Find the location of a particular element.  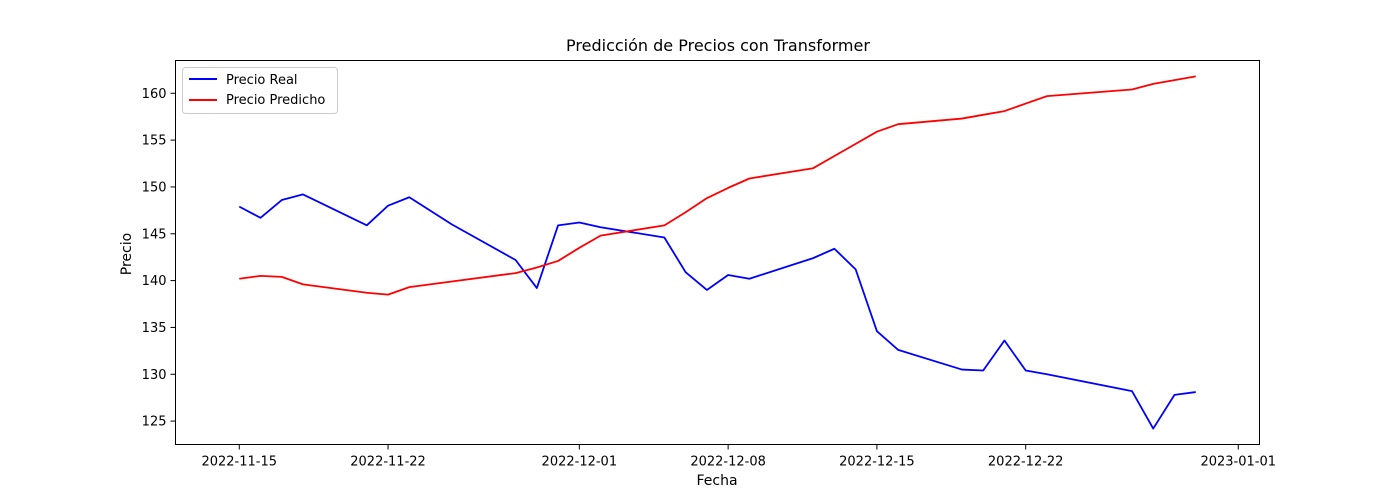

x-tick-label: 2022-12-01 is located at coordinates (580, 462).